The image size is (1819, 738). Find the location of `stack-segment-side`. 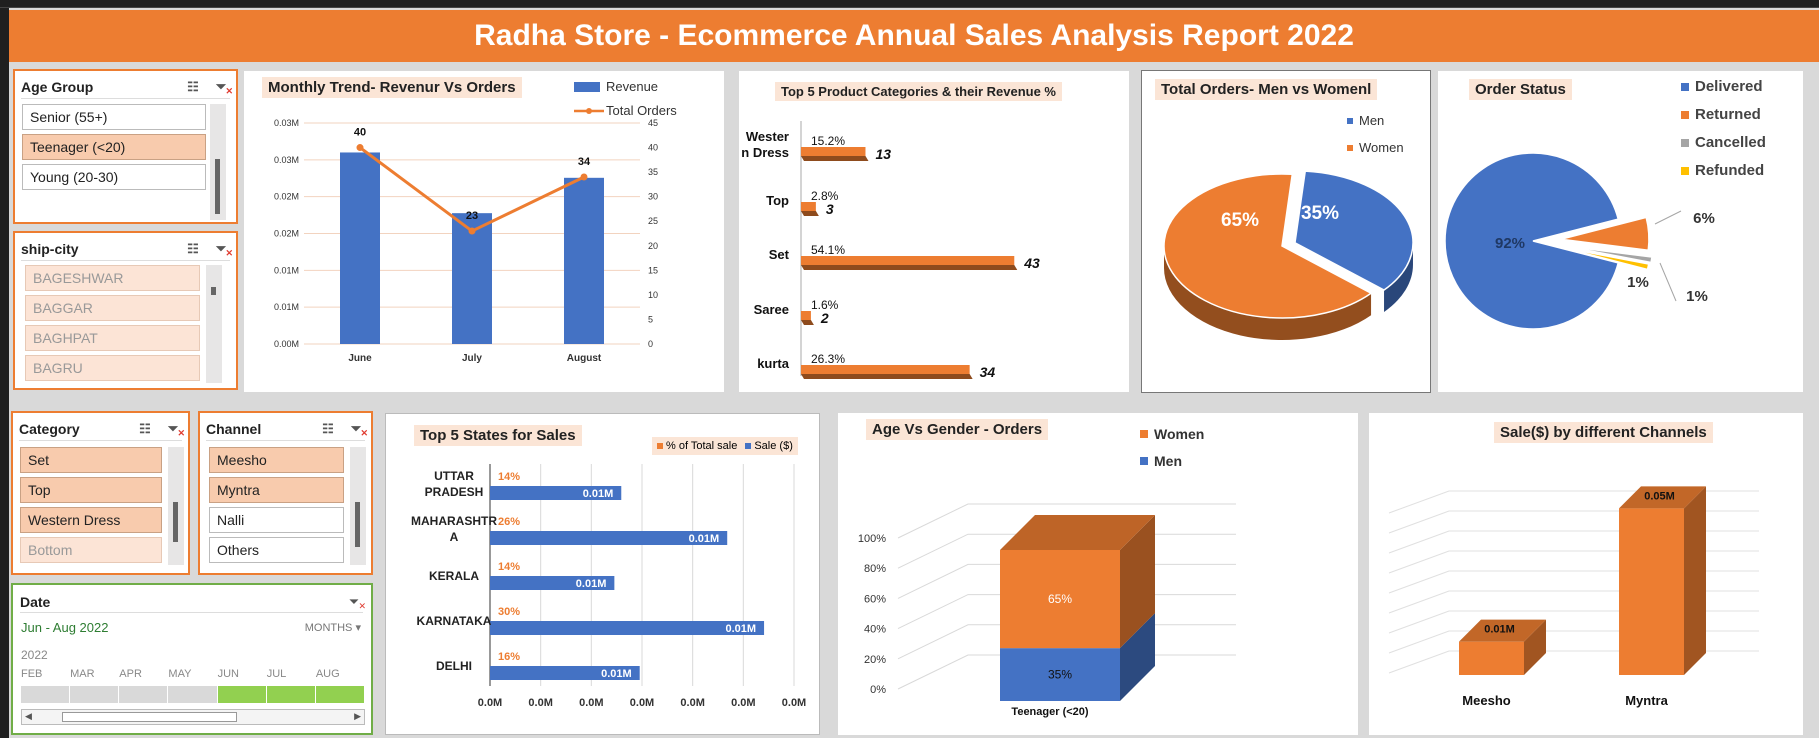

stack-segment-side is located at coordinates (1137, 582).